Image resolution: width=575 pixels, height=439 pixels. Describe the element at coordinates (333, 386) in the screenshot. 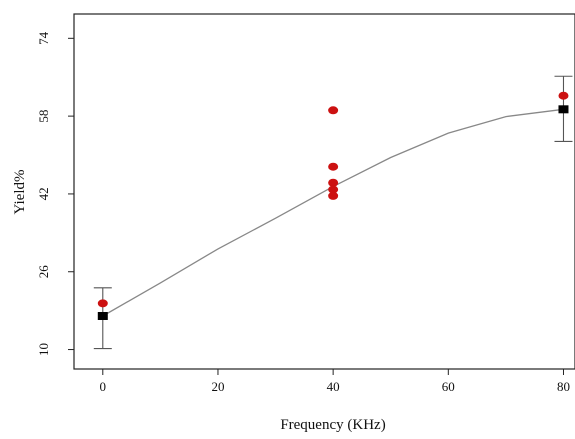

I see `x-tick-label: 40` at that location.